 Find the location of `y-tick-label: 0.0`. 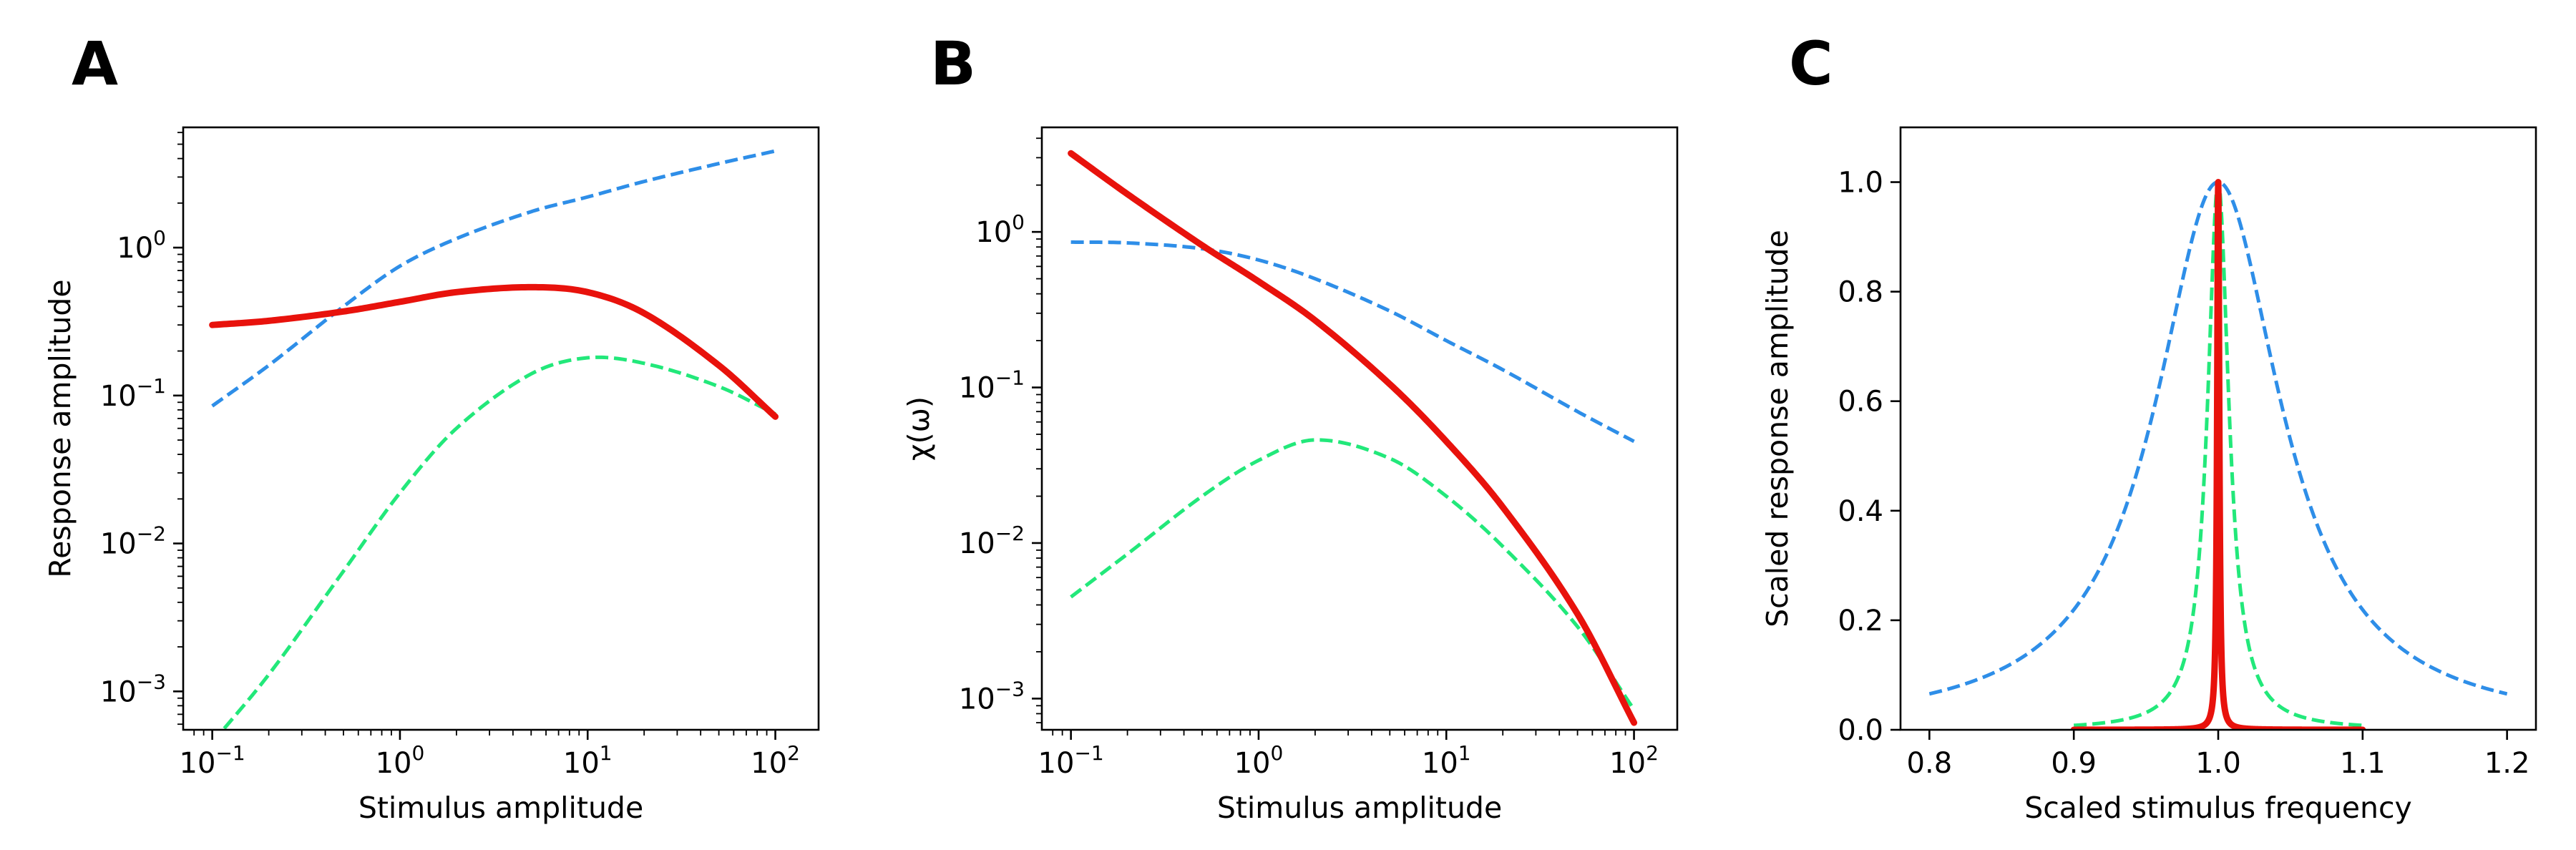

y-tick-label: 0.0 is located at coordinates (1860, 730).